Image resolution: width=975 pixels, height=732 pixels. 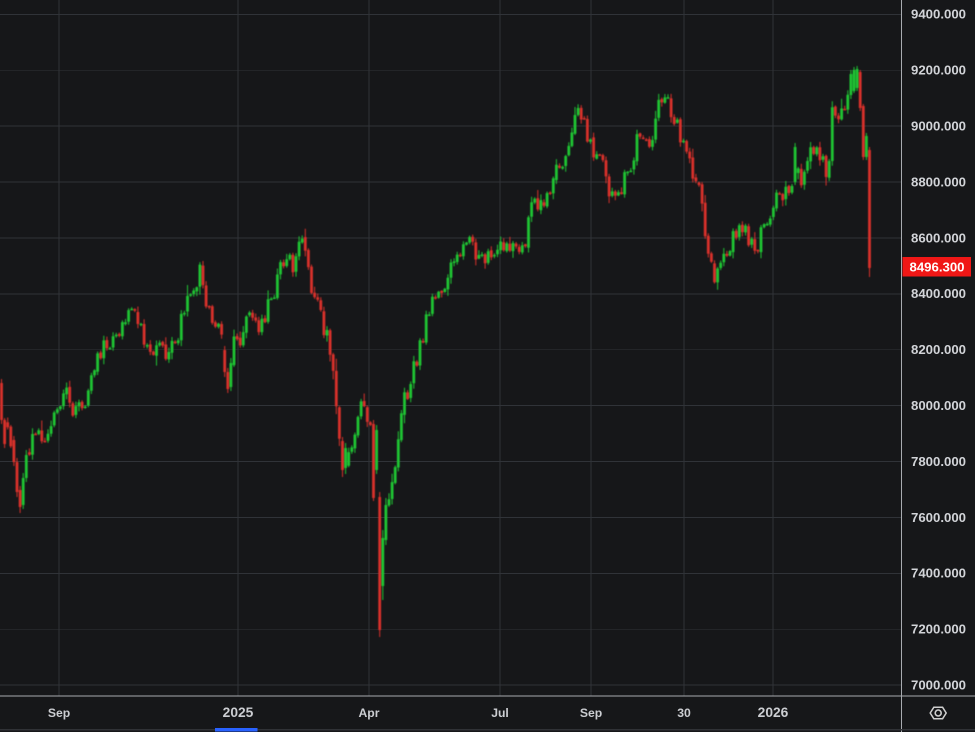 What do you see at coordinates (500, 713) in the screenshot?
I see `svg-text: Jul` at bounding box center [500, 713].